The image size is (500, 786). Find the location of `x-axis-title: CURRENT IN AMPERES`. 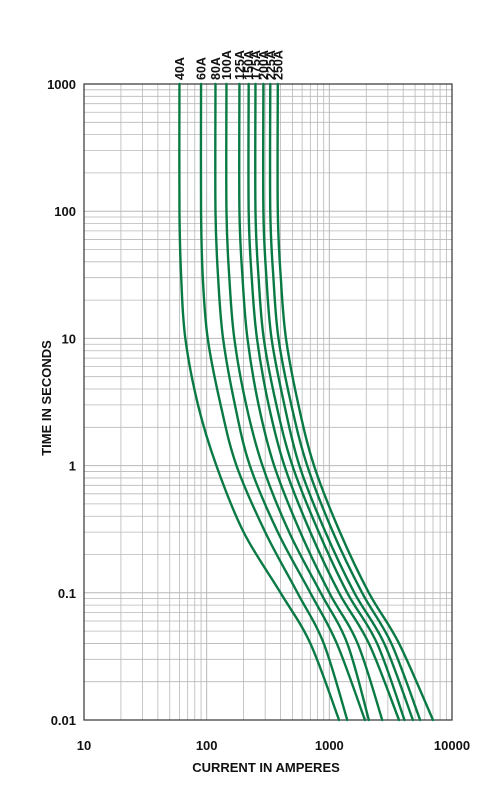

x-axis-title: CURRENT IN AMPERES is located at coordinates (266, 767).